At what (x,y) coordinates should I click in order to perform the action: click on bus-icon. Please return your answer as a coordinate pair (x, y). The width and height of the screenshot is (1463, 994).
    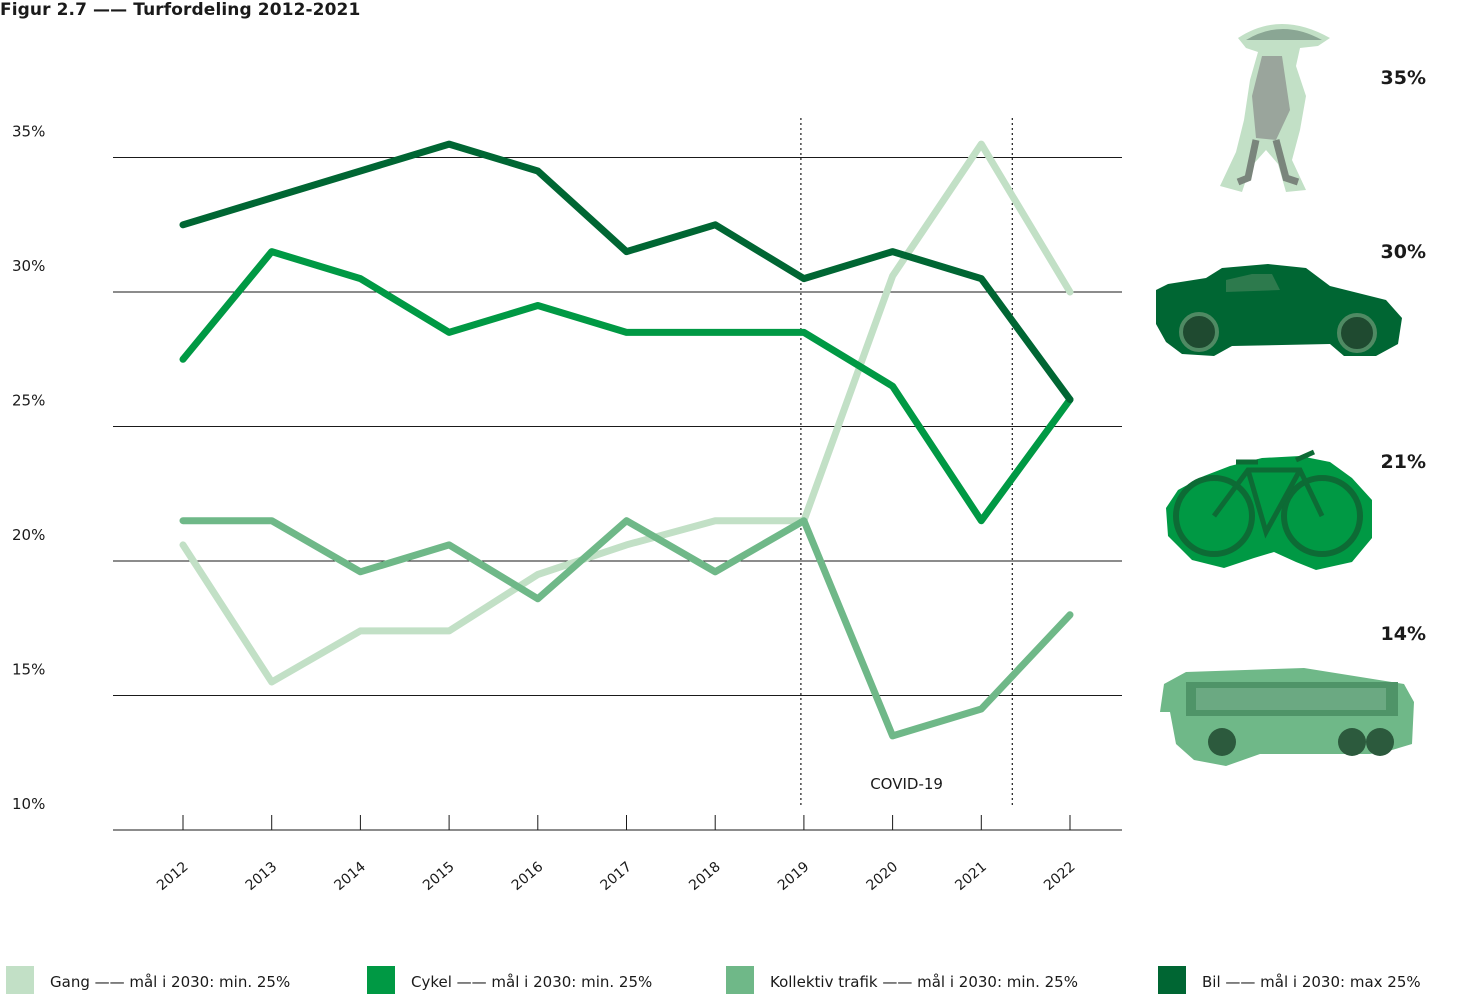
    Looking at the image, I should click on (1287, 717).